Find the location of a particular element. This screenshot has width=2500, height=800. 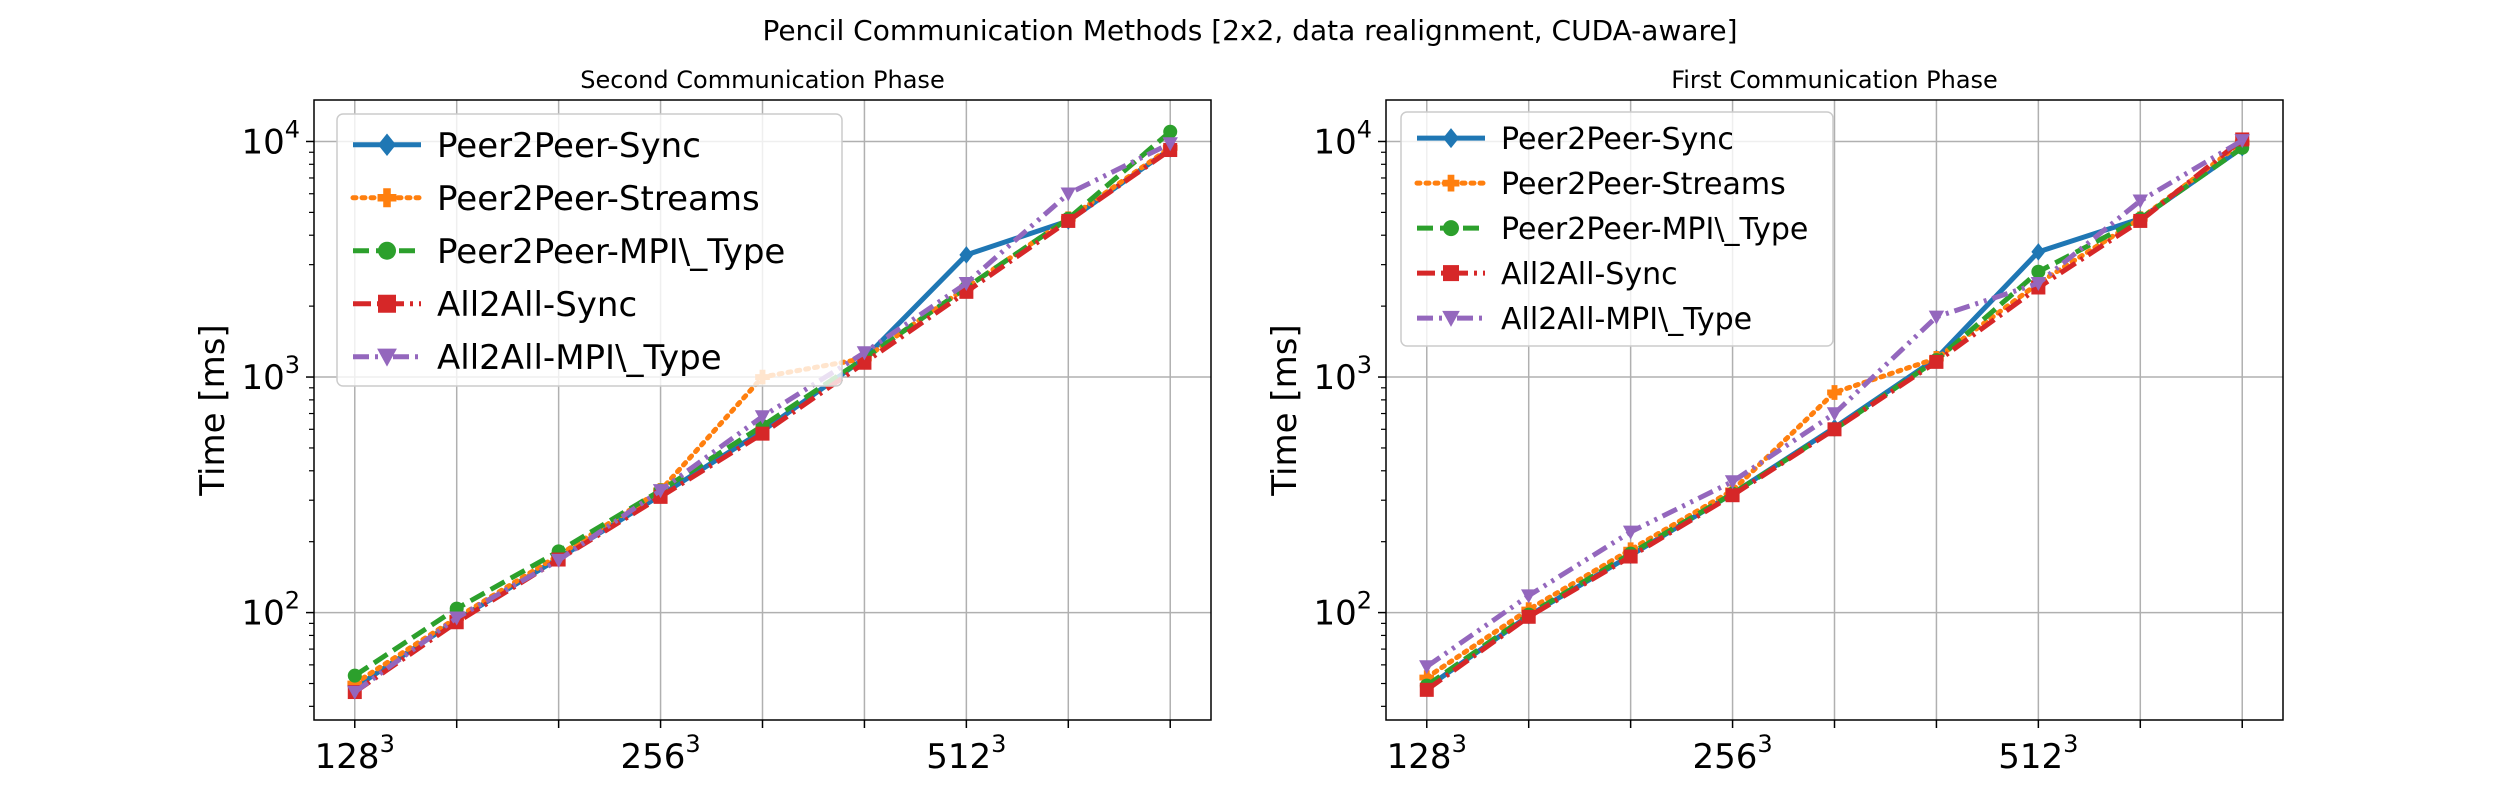

chart-title: Second Communication Phase is located at coordinates (762, 80).